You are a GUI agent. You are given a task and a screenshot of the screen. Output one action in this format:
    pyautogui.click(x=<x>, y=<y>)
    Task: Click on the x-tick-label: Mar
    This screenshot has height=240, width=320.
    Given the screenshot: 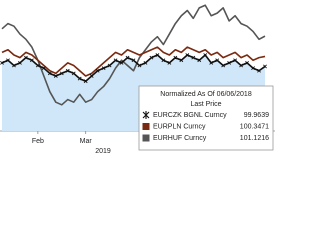 What is the action you would take?
    pyautogui.click(x=86, y=141)
    